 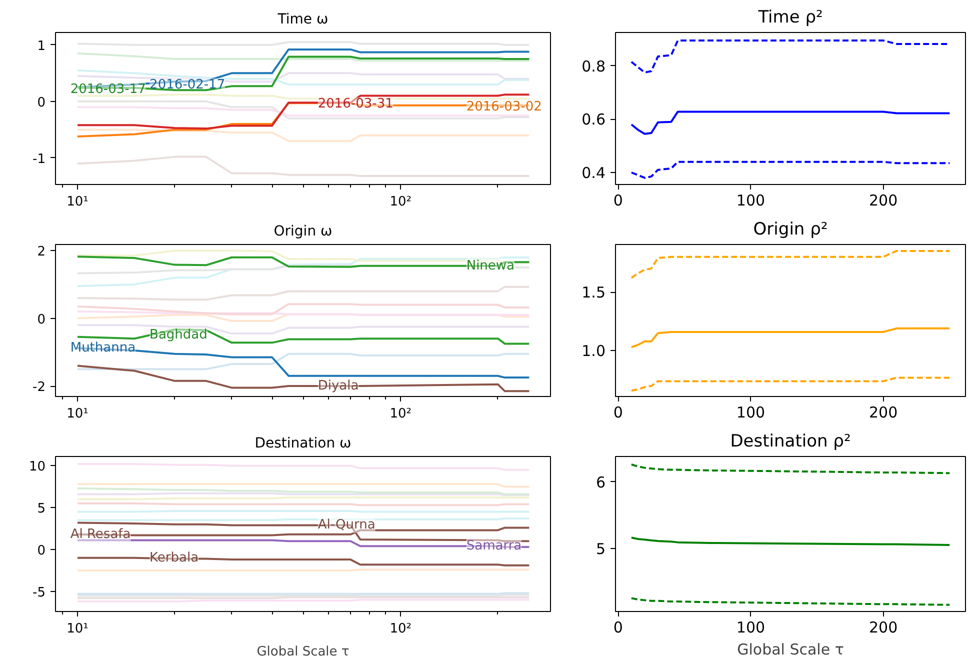 What do you see at coordinates (347, 525) in the screenshot?
I see `series-label: Al-Qurna` at bounding box center [347, 525].